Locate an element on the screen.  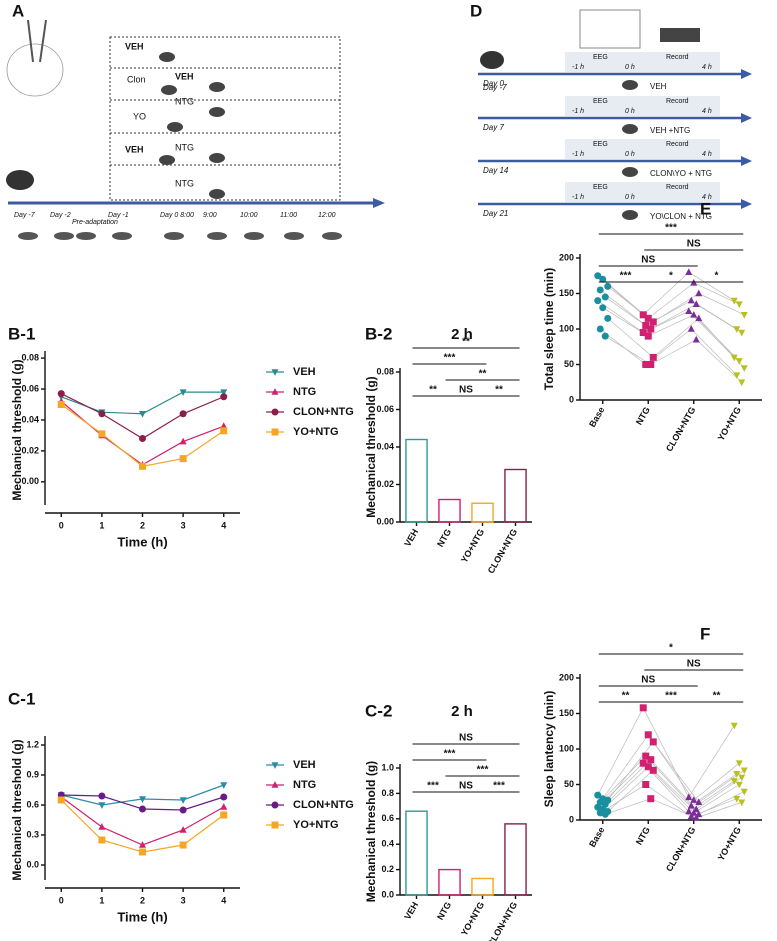
timeline-label: 10:00 is located at coordinates (249, 215).